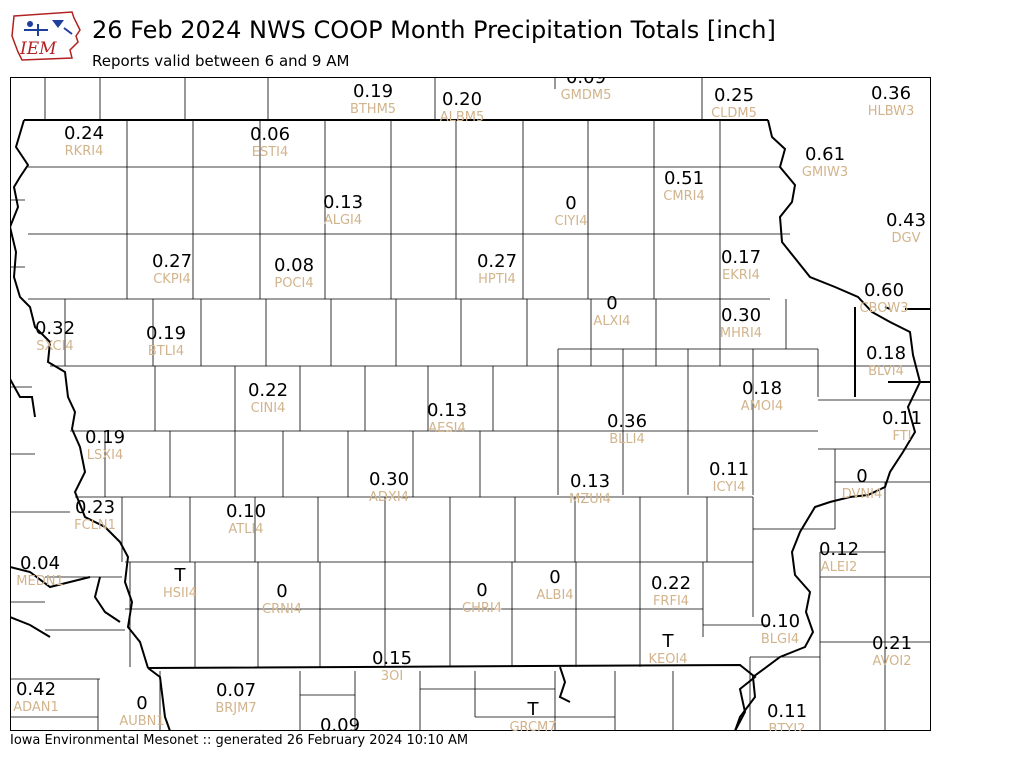 The image size is (1024, 768). Describe the element at coordinates (172, 279) in the screenshot. I see `station-id: CKPI4` at that location.